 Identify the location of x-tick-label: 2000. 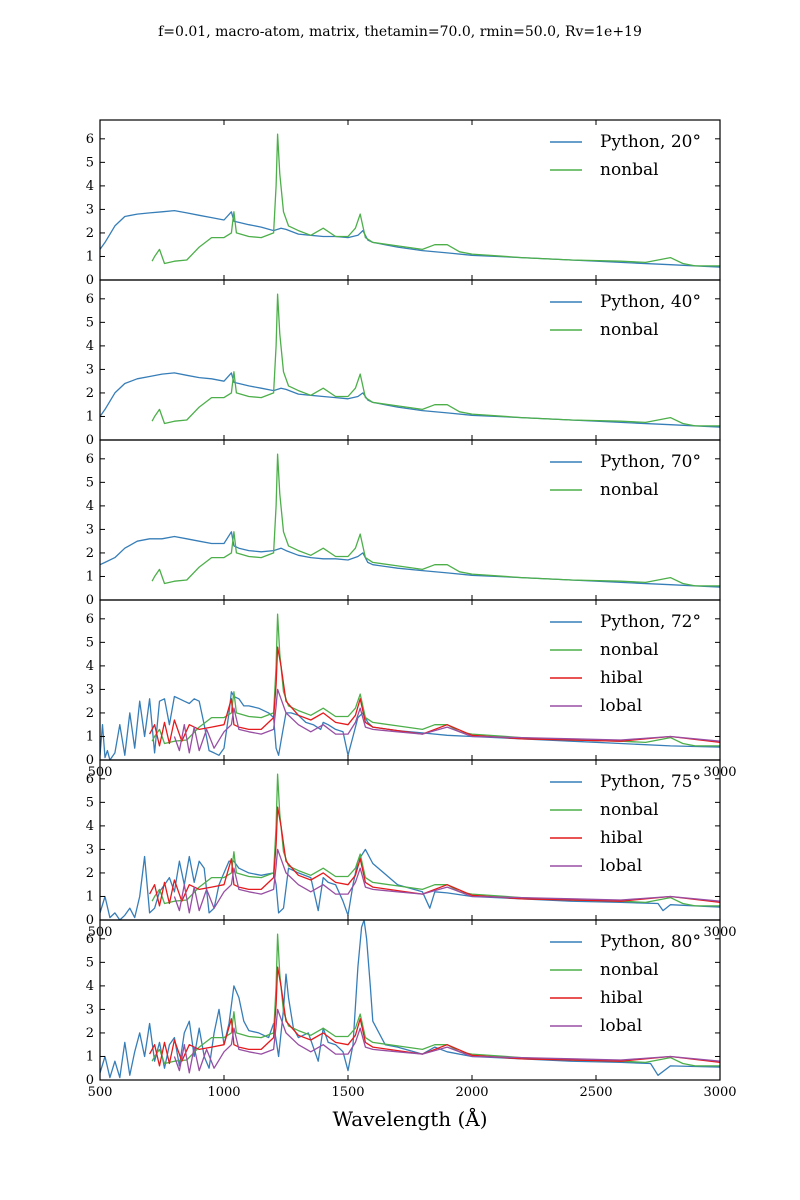
(471, 1092).